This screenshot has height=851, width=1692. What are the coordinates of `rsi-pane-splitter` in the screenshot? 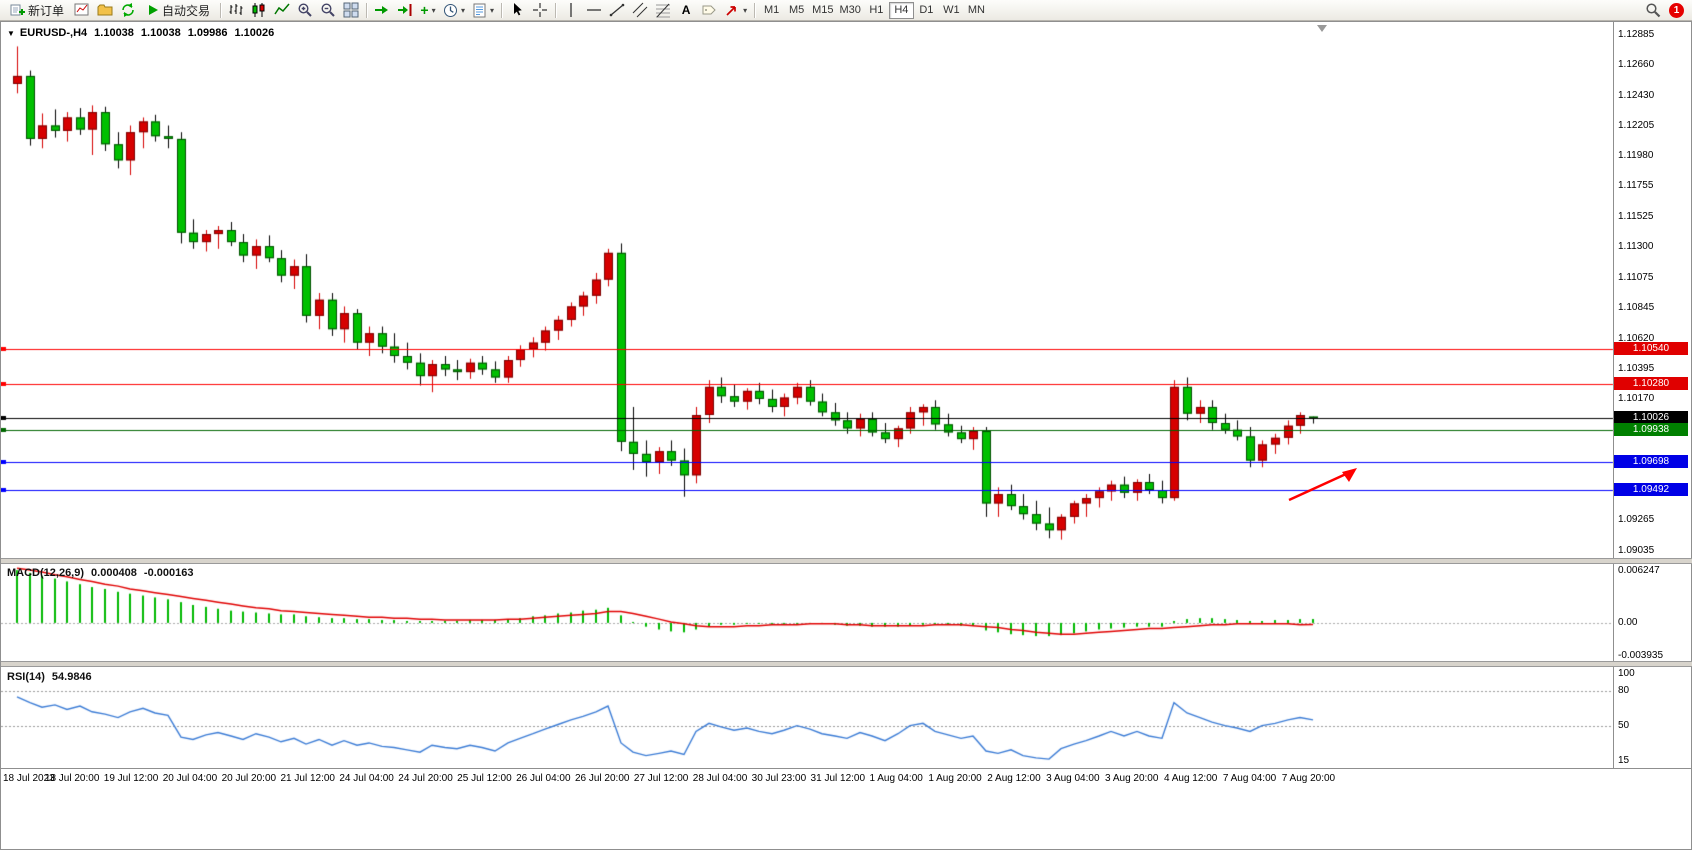 It's located at (846, 664).